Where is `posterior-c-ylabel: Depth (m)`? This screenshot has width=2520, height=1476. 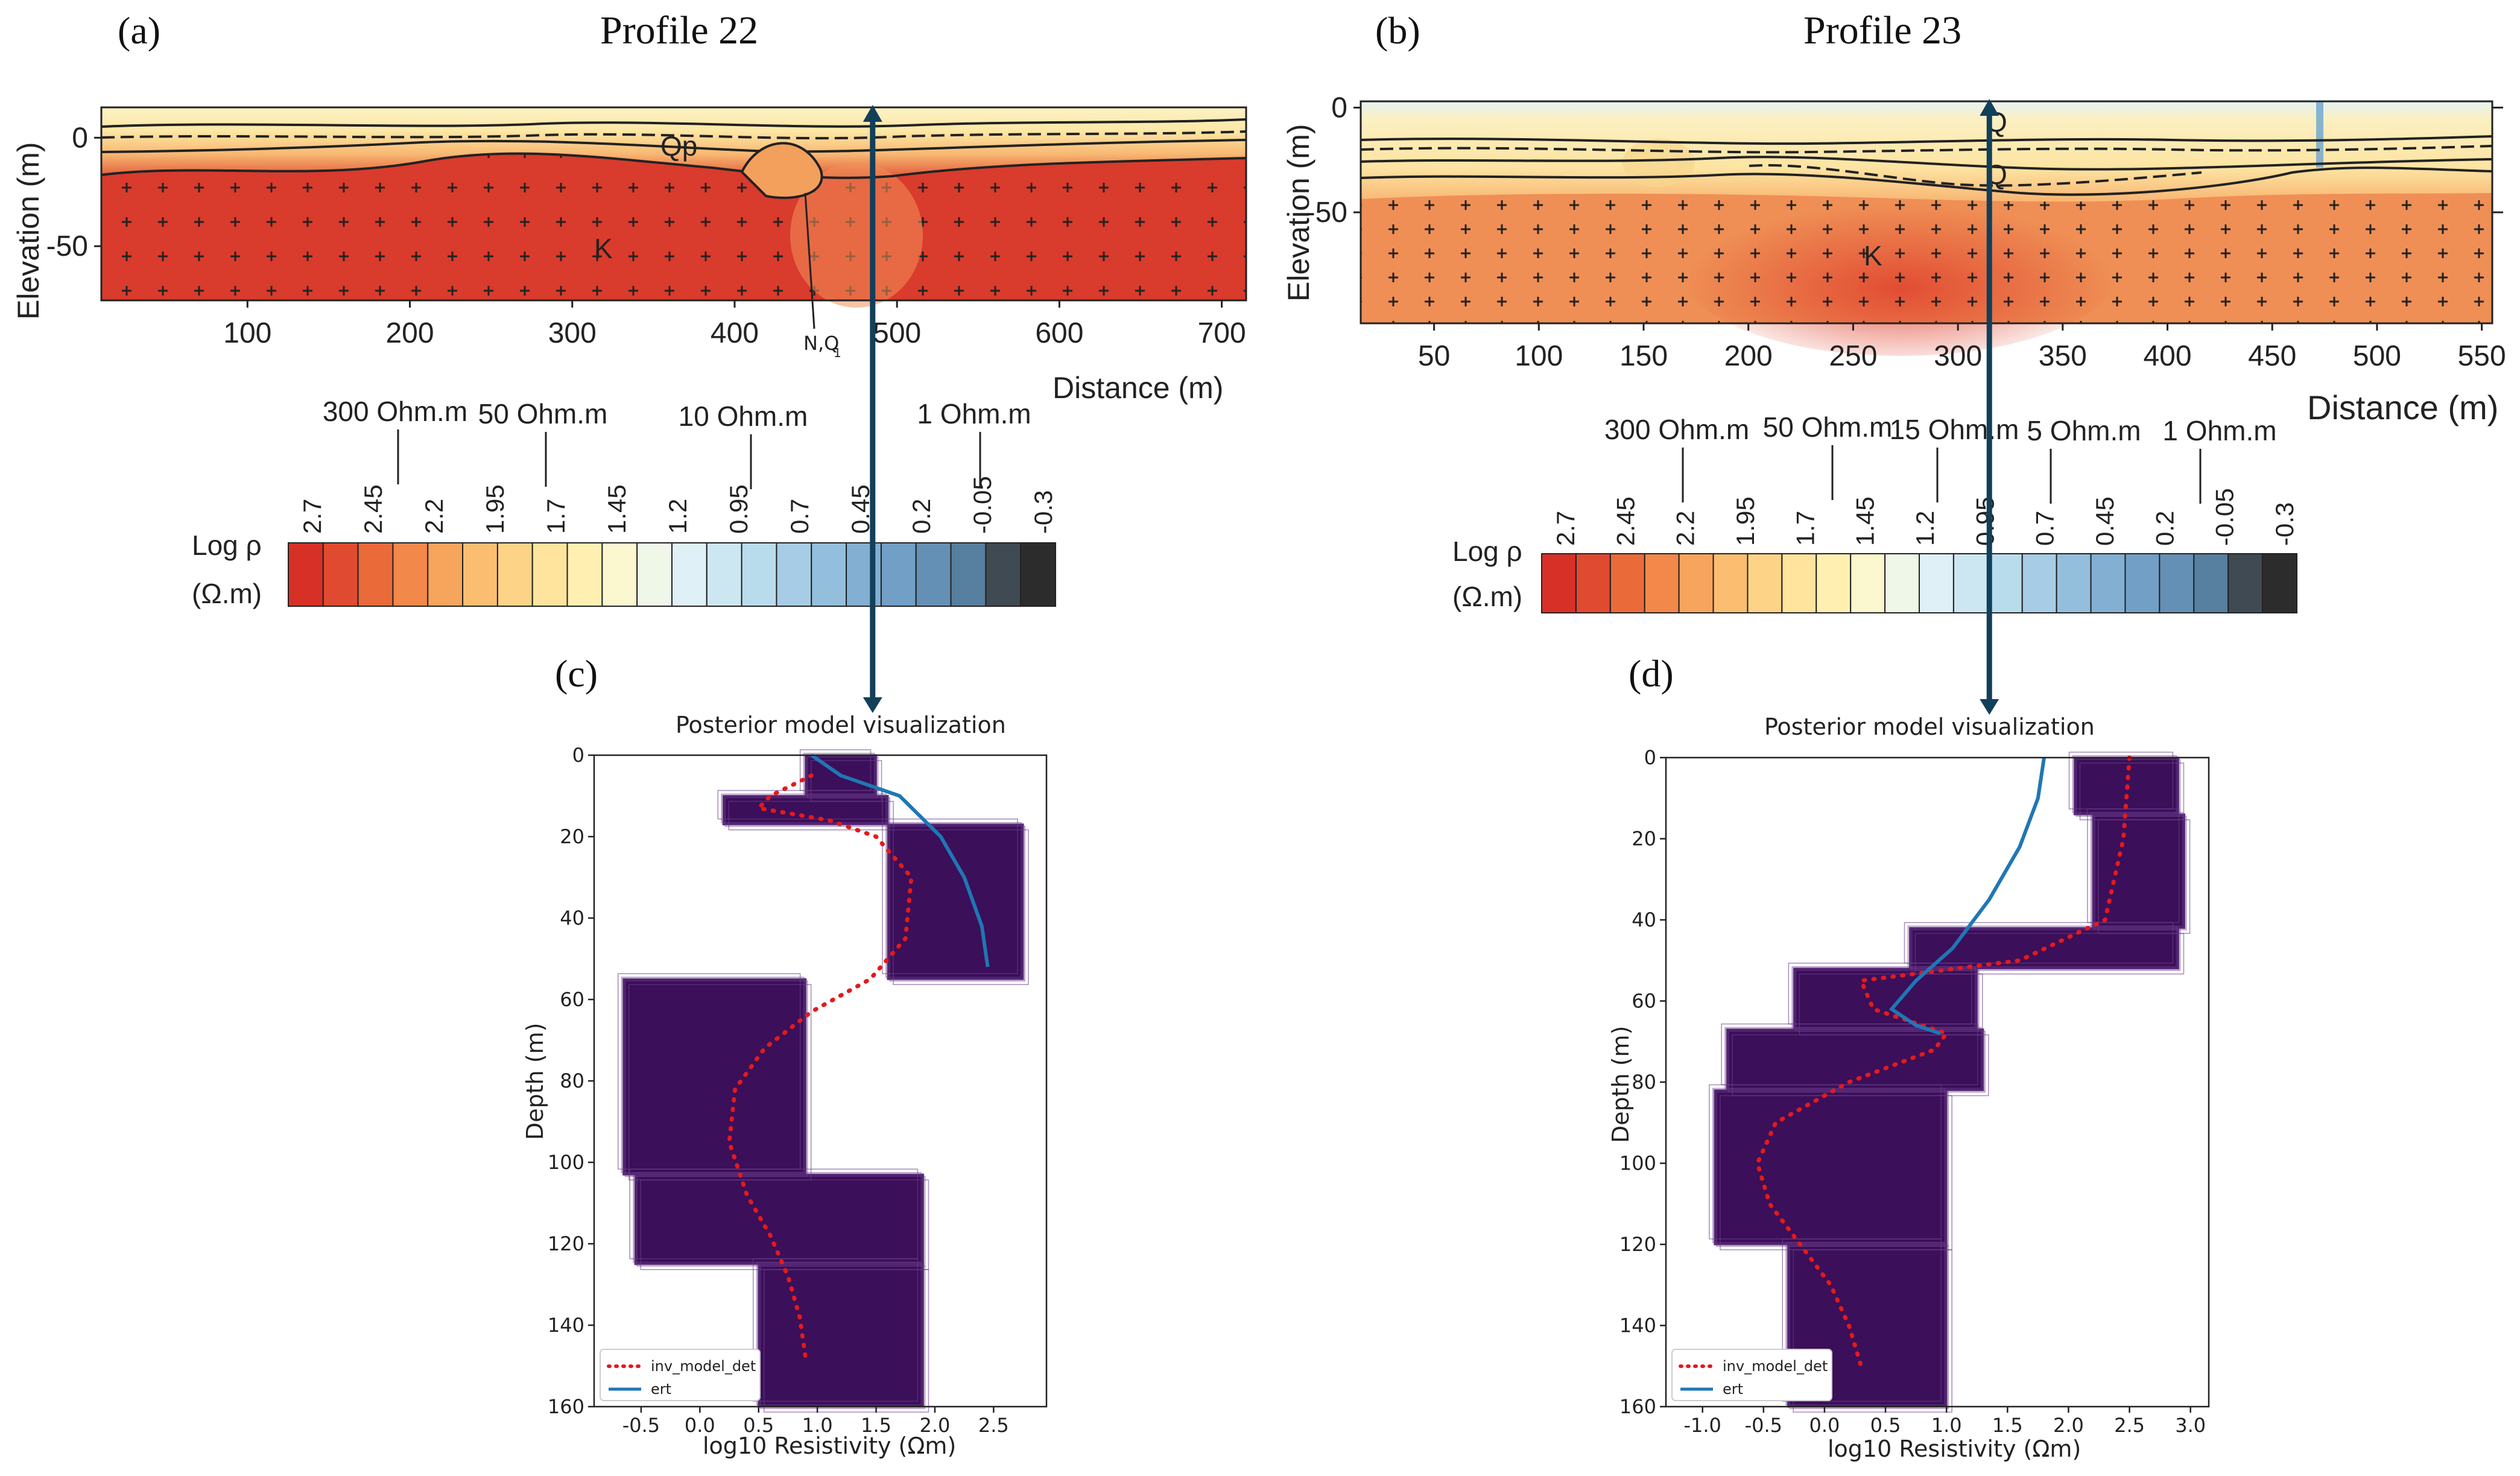
posterior-c-ylabel: Depth (m) is located at coordinates (535, 1082).